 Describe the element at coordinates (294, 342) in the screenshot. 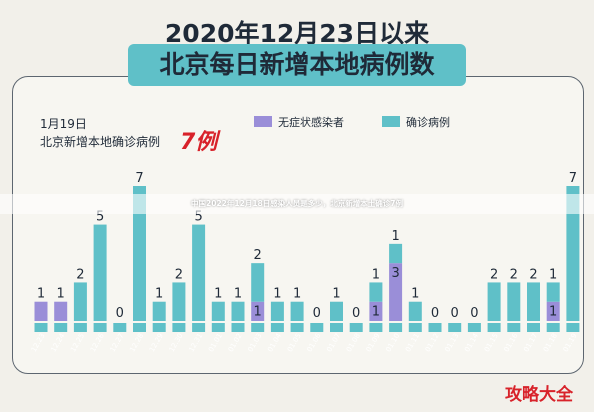

I see `x-tick-label: 01.05` at that location.